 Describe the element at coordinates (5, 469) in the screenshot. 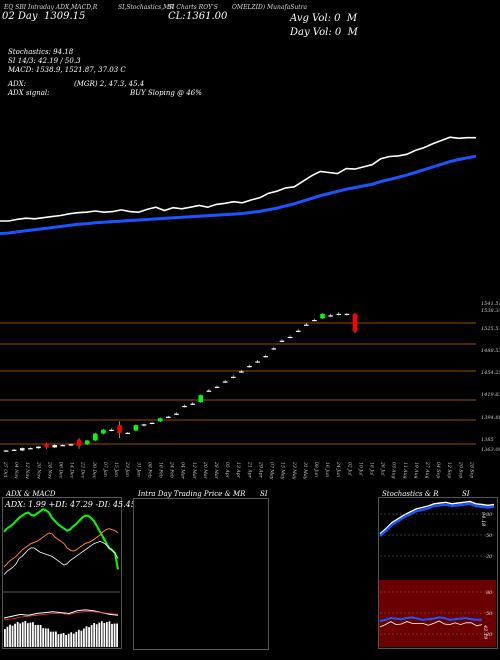

I see `date-label: 27 Oct` at that location.